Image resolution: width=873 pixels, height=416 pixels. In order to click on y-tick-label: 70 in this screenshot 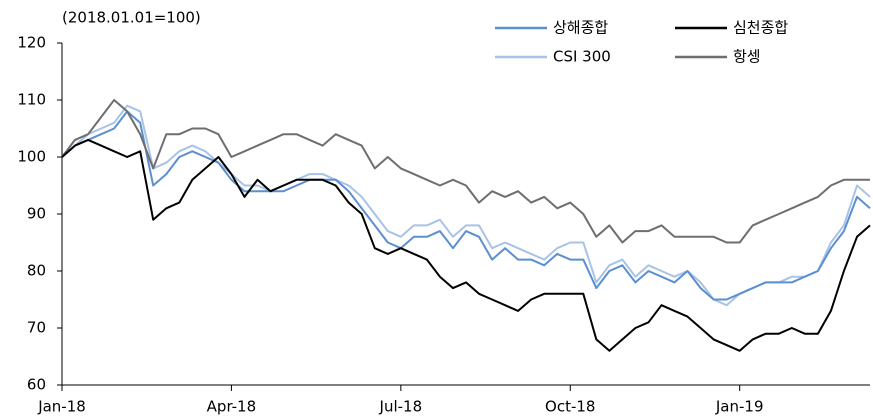, I will do `click(36, 328)`.